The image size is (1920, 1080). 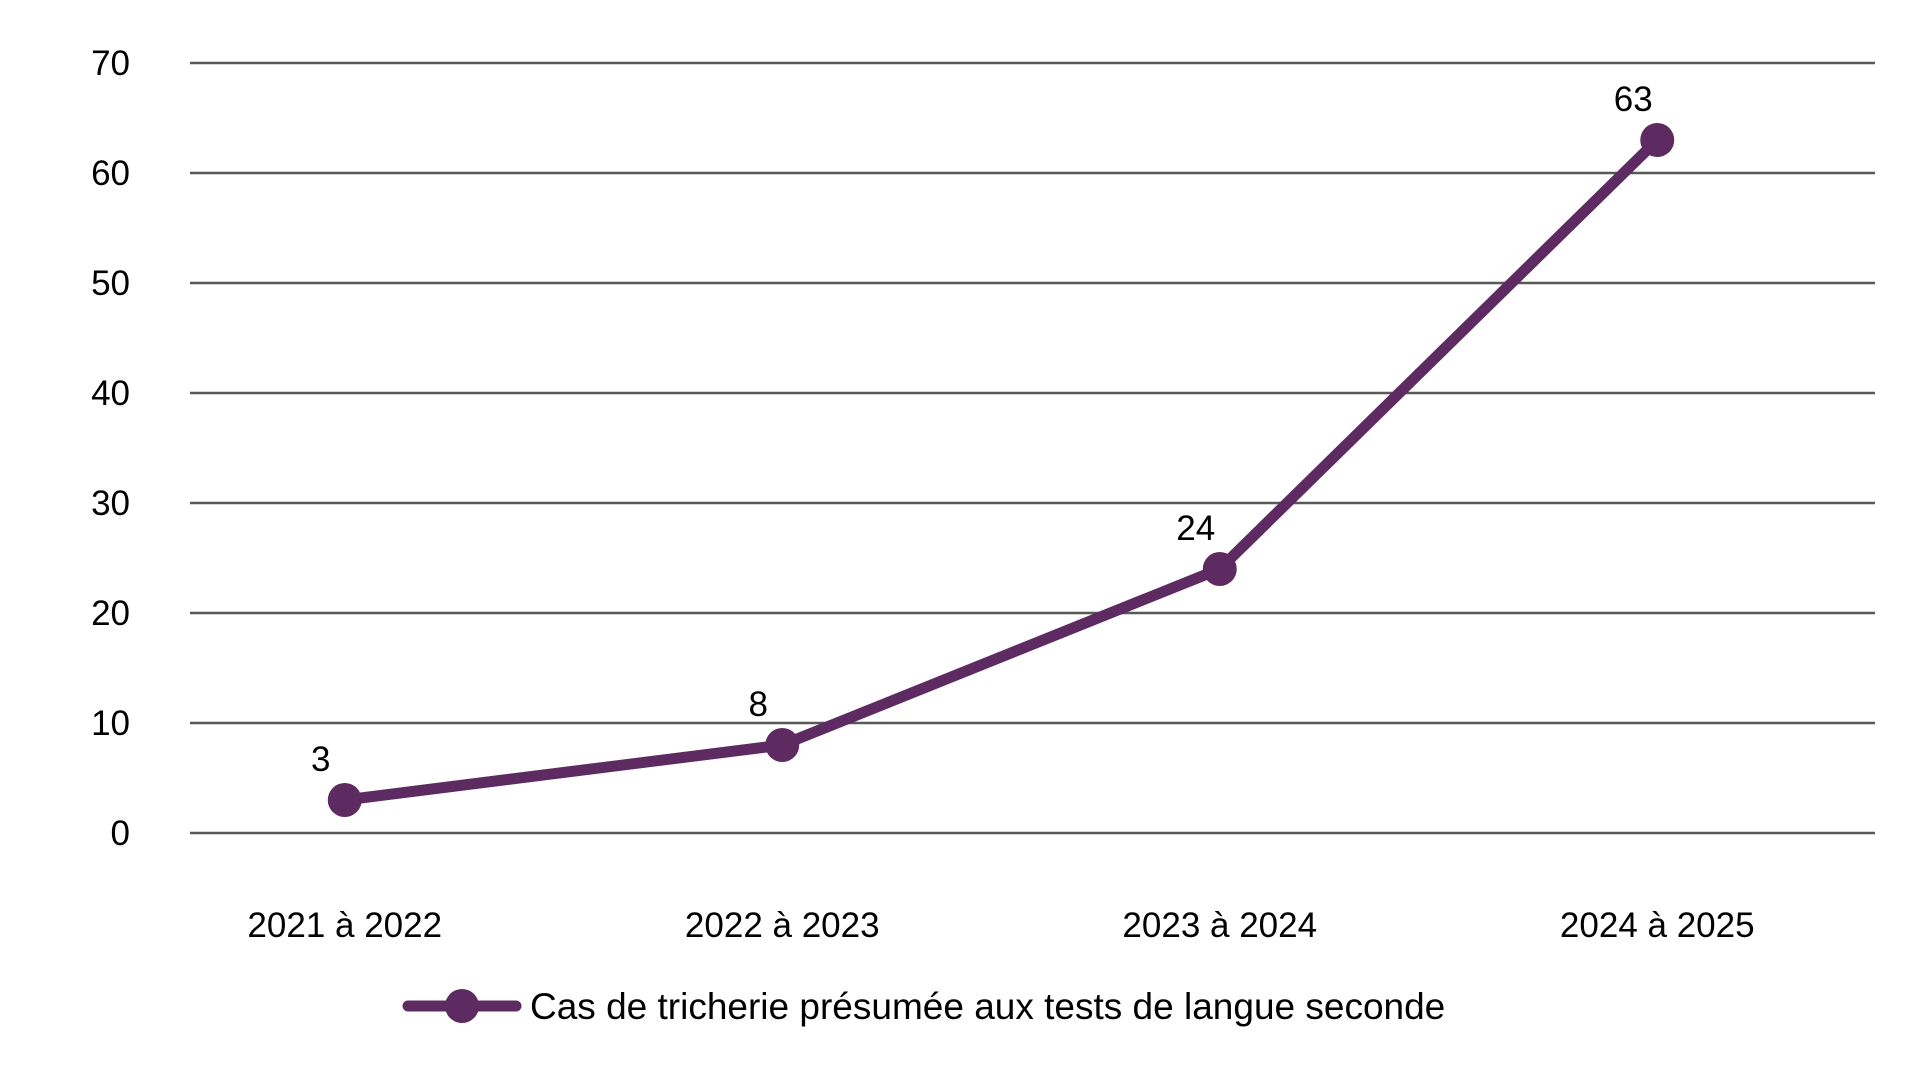 I want to click on legend-line-marker-icon, so click(x=462, y=1006).